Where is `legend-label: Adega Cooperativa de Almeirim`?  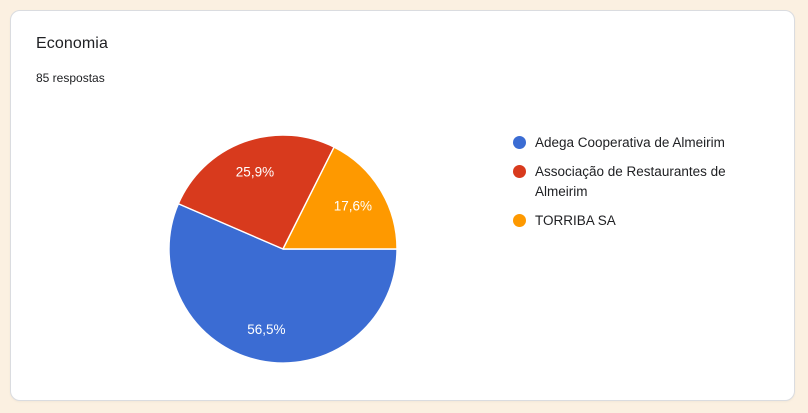 legend-label: Adega Cooperativa de Almeirim is located at coordinates (630, 142).